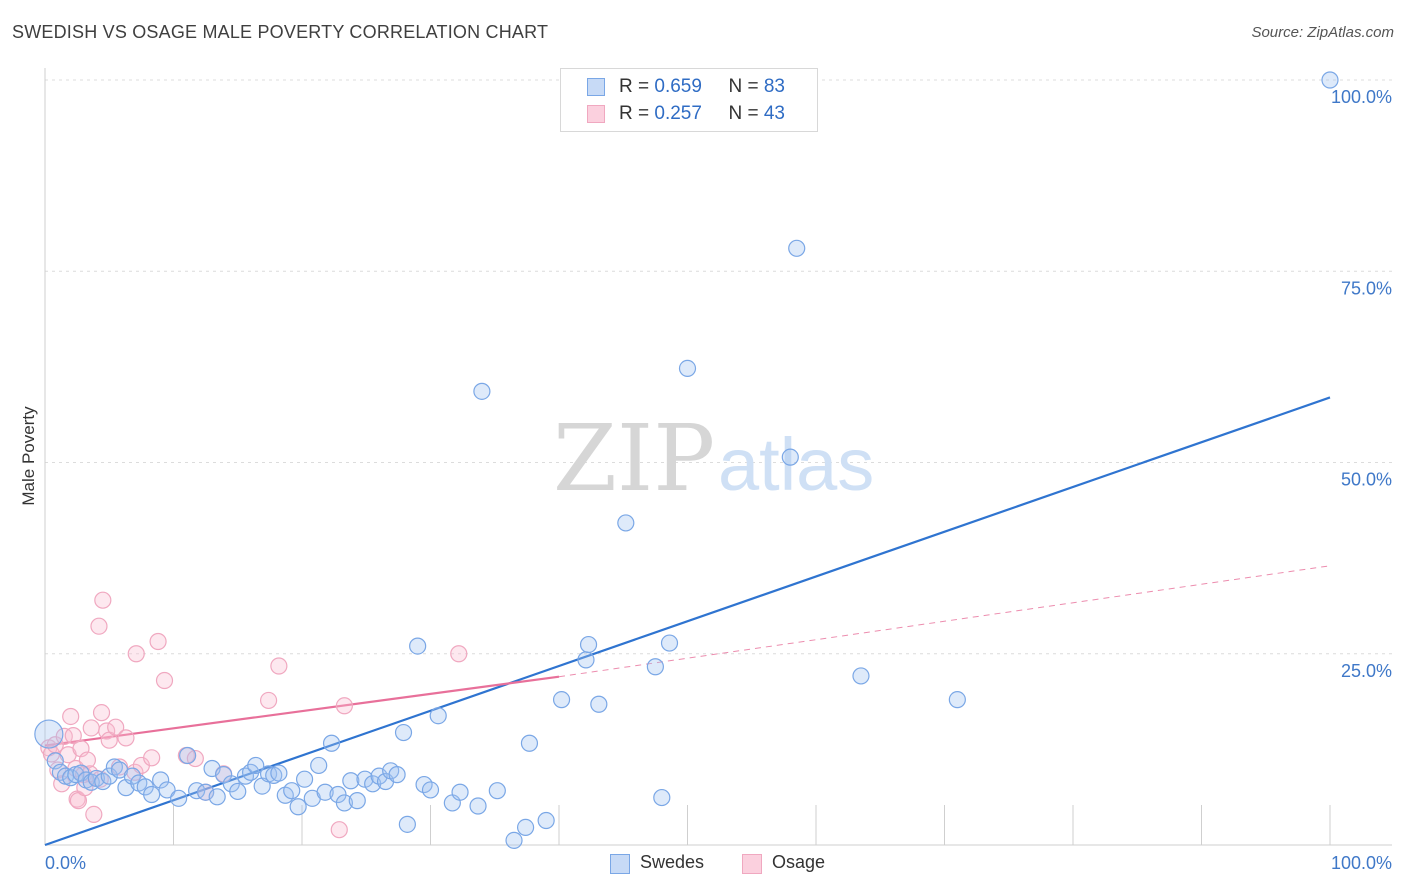  Describe the element at coordinates (634, 458) in the screenshot. I see `watermark-zip: ZIP` at that location.